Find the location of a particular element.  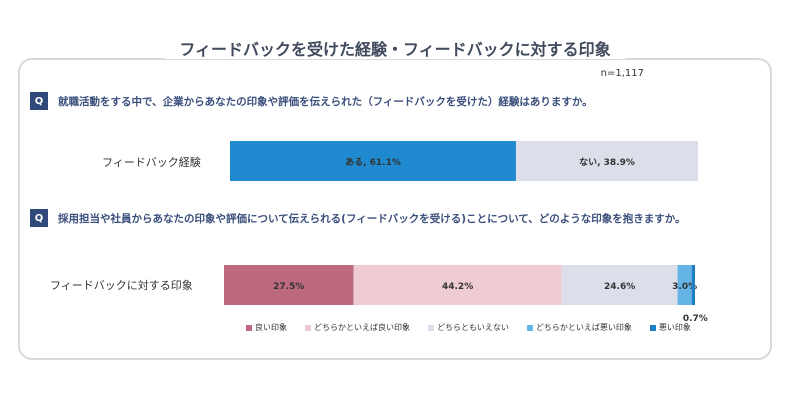

bar-data-label-1-1: 44.2% is located at coordinates (457, 287).